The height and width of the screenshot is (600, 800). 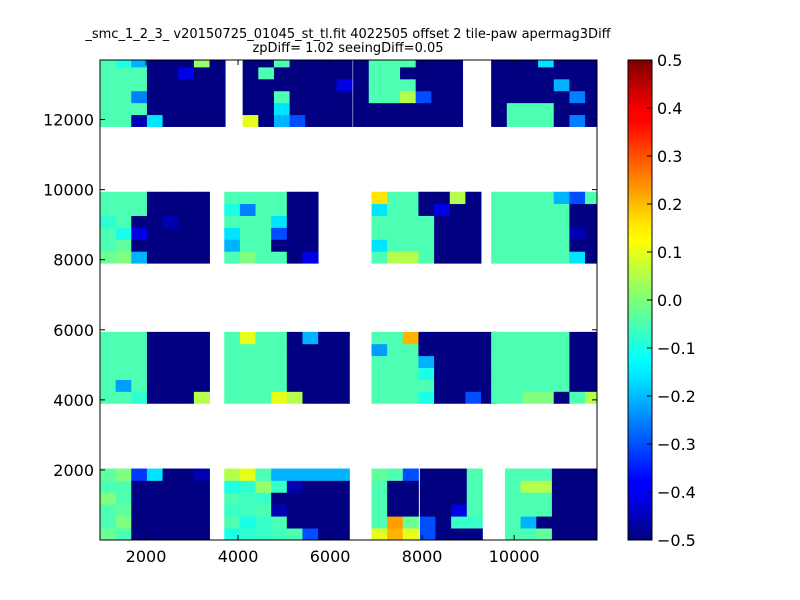 I want to click on x-tick-label: 10000, so click(x=514, y=556).